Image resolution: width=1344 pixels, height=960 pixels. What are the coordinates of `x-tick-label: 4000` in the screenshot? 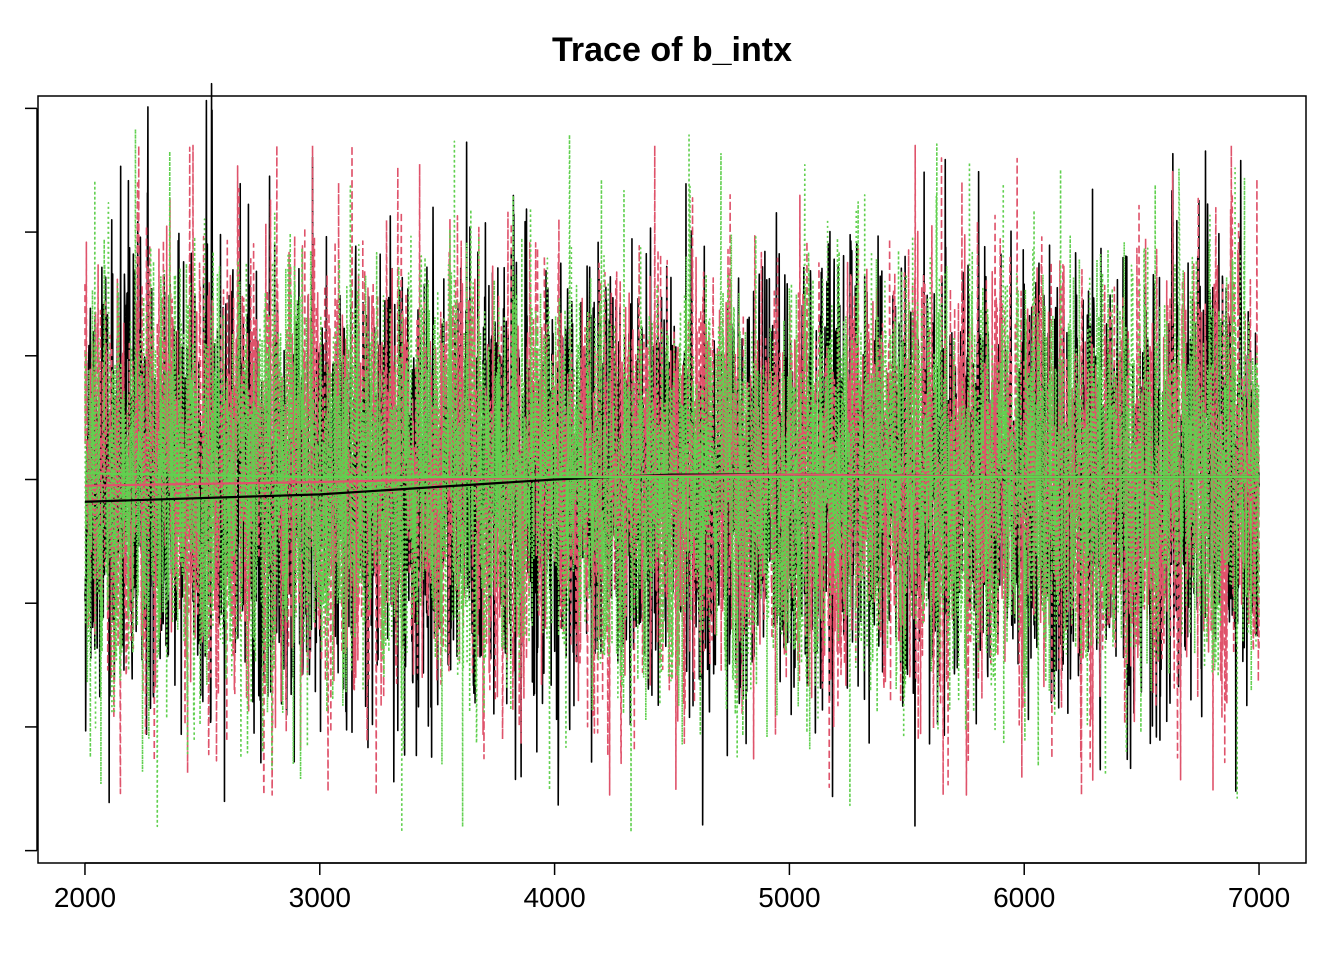 It's located at (554, 897).